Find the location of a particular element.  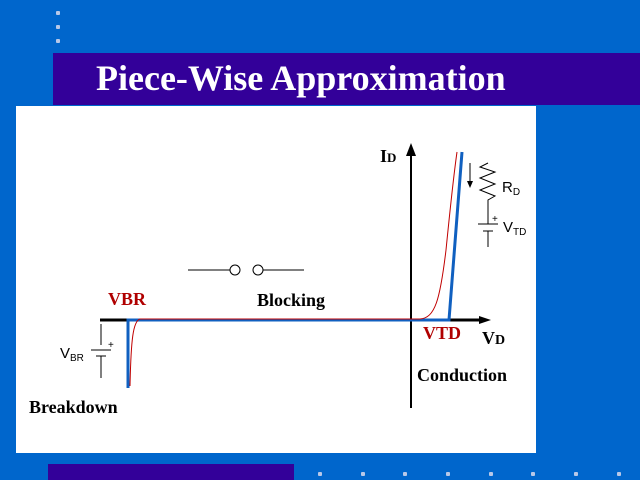

rd-label: RD is located at coordinates (511, 188).